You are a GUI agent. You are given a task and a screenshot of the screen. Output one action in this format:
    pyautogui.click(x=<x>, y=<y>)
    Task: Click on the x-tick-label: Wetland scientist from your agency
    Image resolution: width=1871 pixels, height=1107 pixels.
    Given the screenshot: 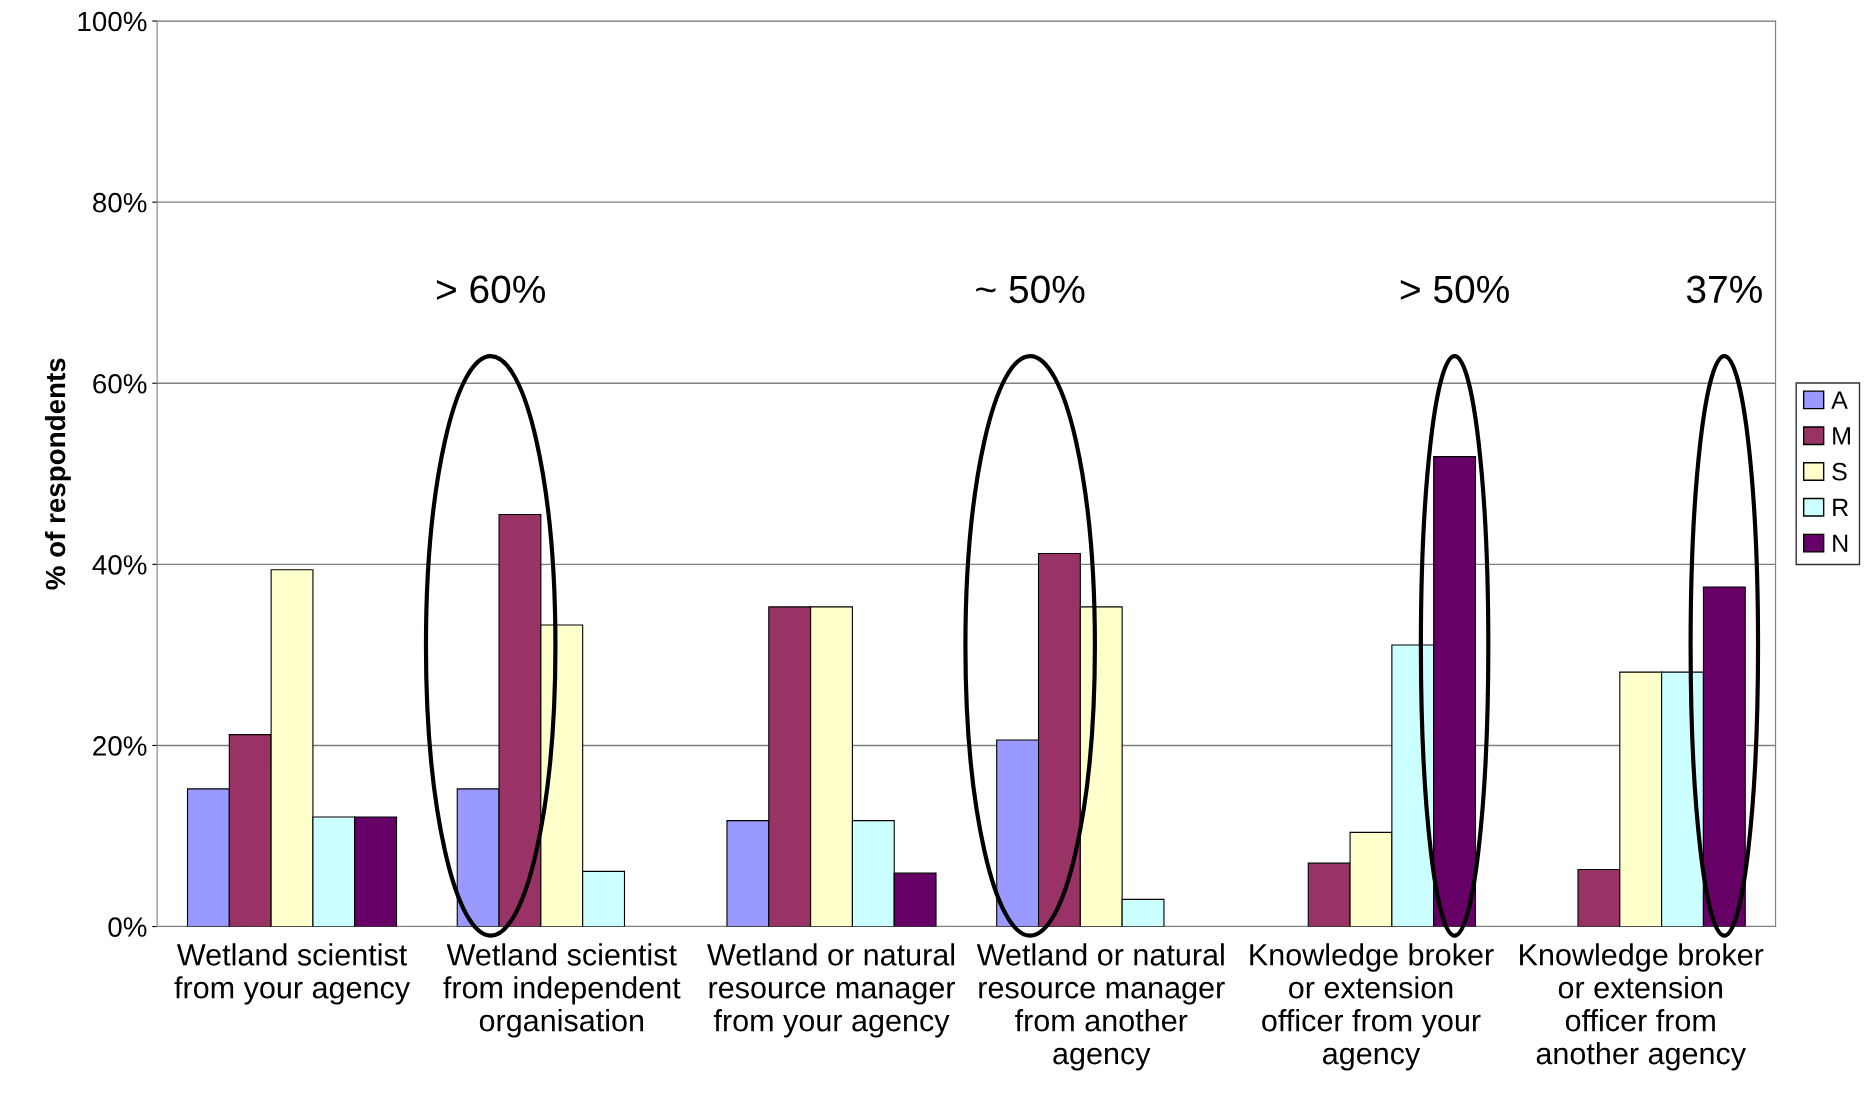 What is the action you would take?
    pyautogui.click(x=292, y=974)
    